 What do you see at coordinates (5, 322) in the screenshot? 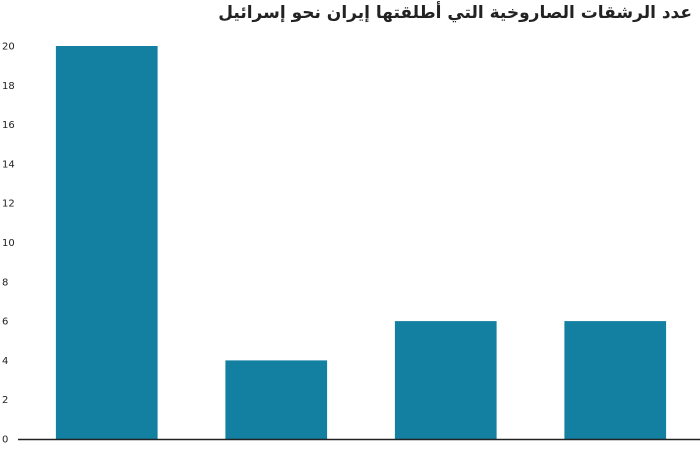
I see `y-tick-label: 6` at bounding box center [5, 322].